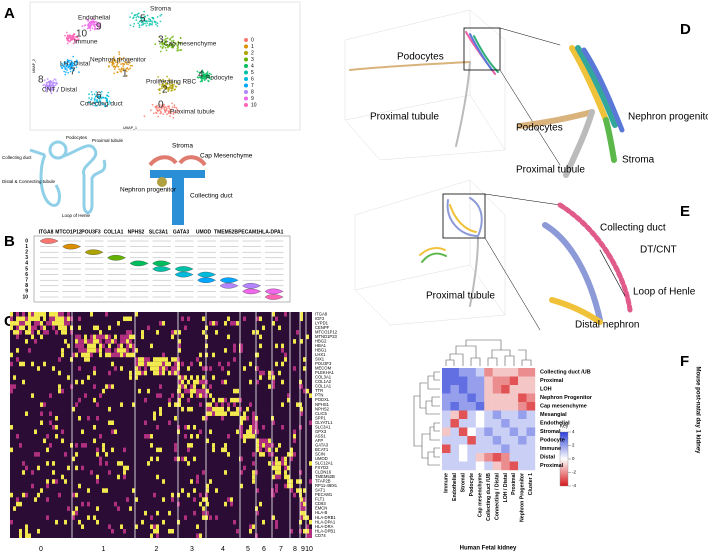 Image resolution: width=708 pixels, height=558 pixels. Describe the element at coordinates (201, 75) in the screenshot. I see `cluster-number: 4` at that location.